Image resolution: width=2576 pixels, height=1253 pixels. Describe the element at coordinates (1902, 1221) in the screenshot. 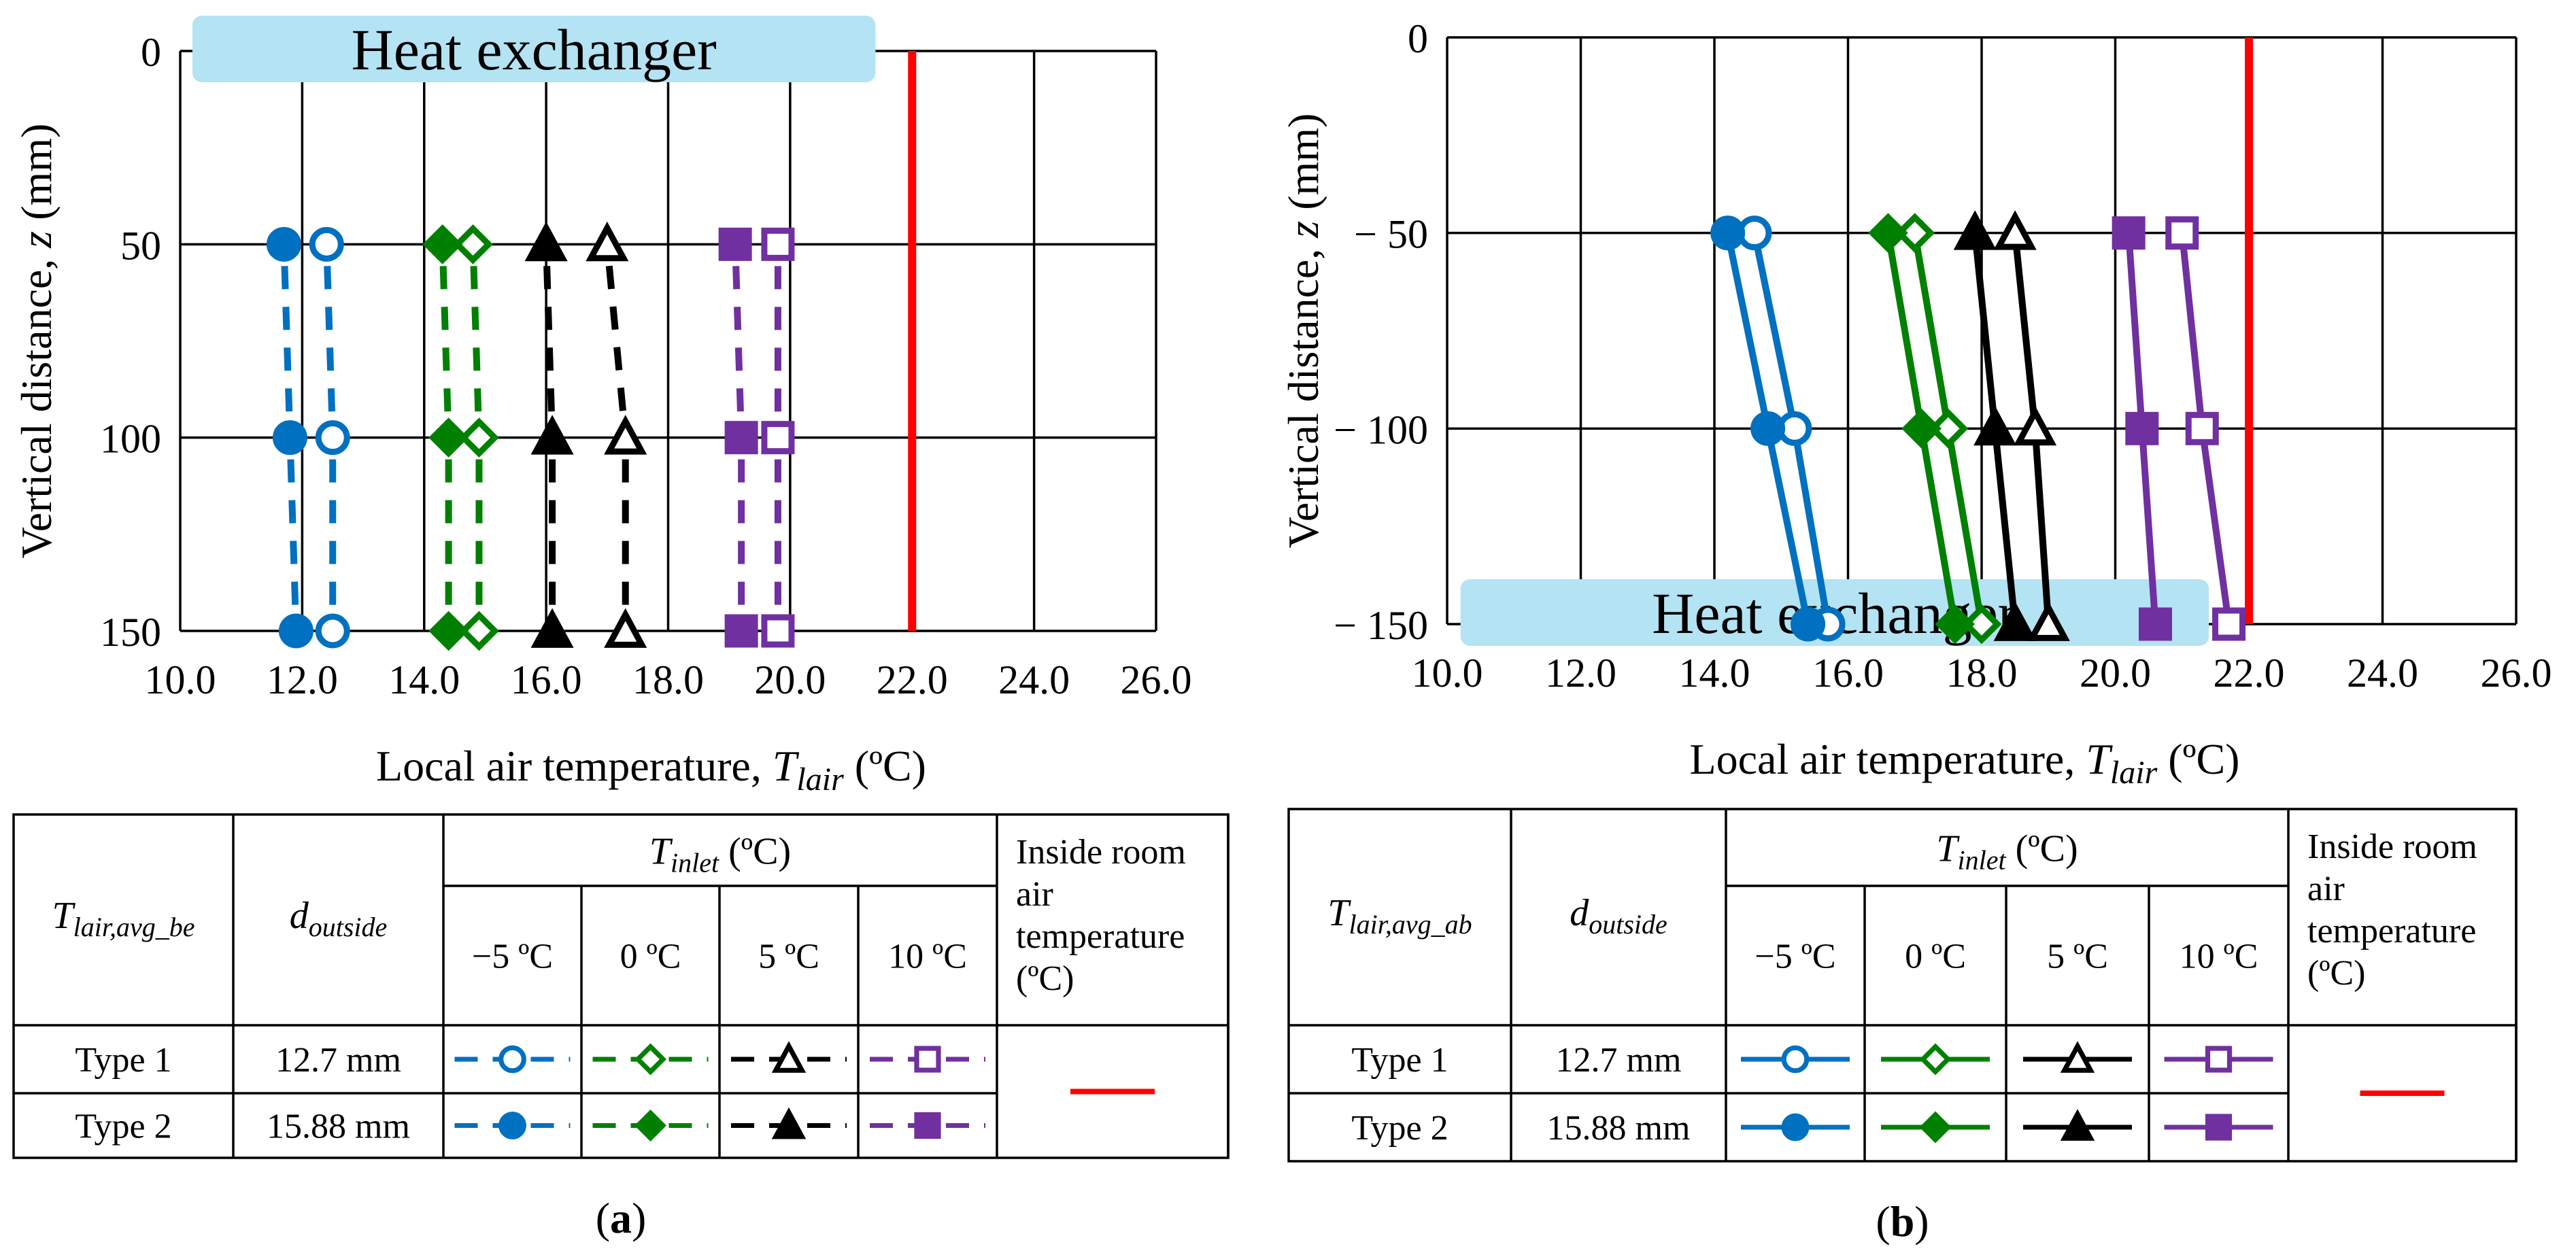

I see `panel-caption: (b)` at that location.